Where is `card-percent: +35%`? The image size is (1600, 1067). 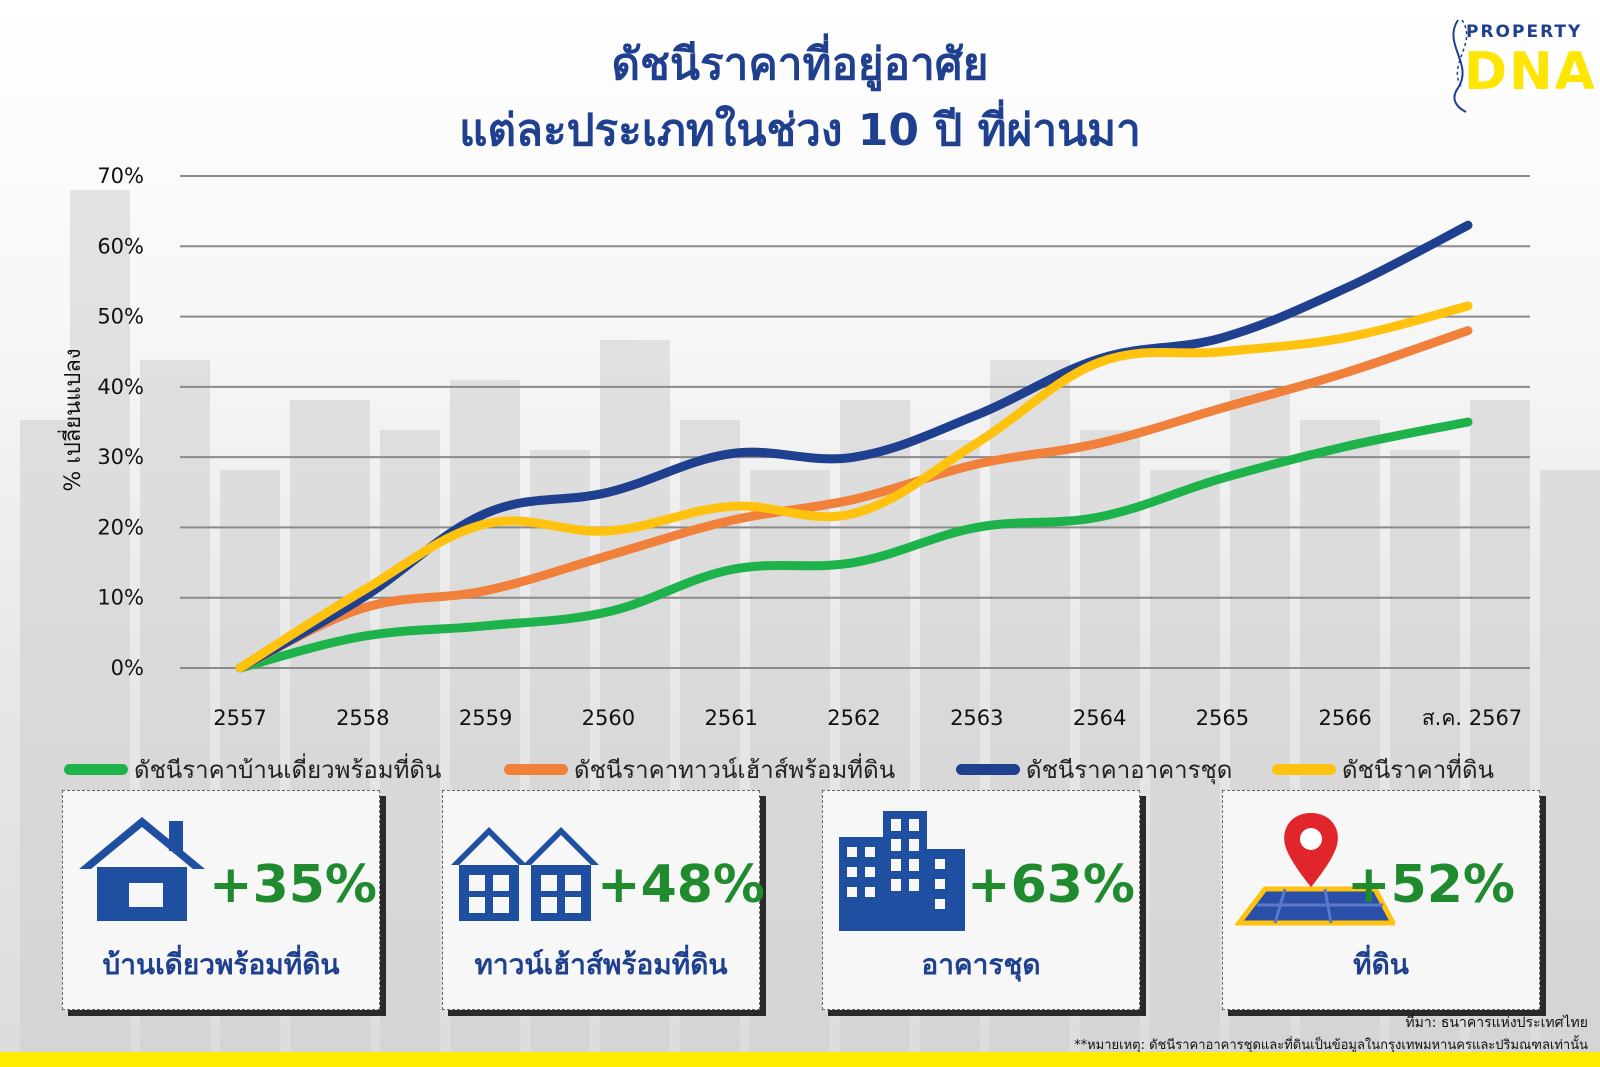
card-percent: +35% is located at coordinates (293, 885).